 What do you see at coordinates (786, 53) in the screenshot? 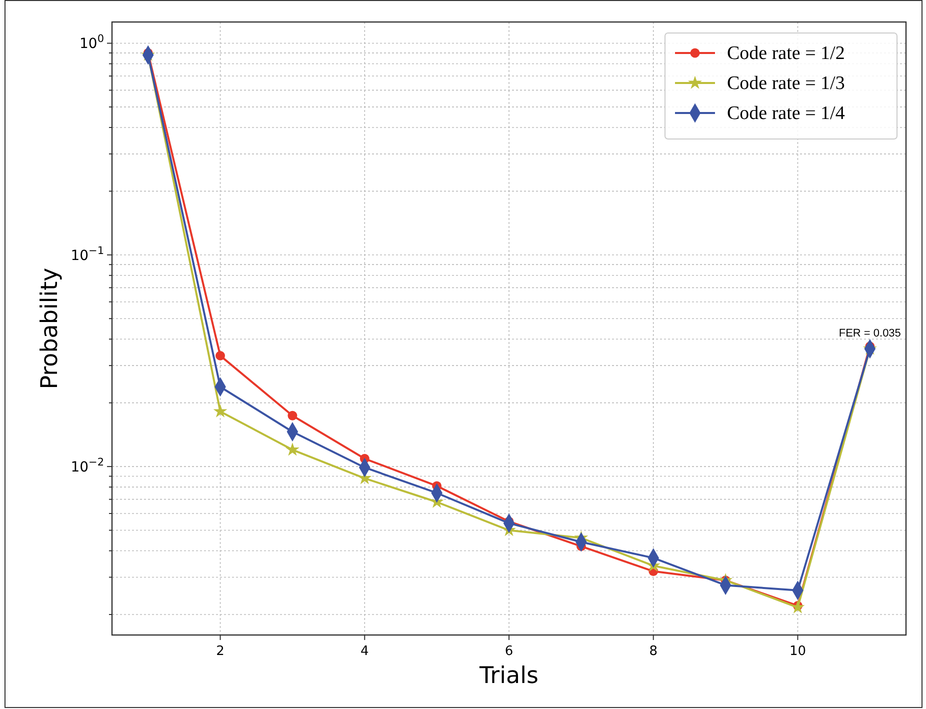
I see `legend-label: Code rate = 1/2` at bounding box center [786, 53].